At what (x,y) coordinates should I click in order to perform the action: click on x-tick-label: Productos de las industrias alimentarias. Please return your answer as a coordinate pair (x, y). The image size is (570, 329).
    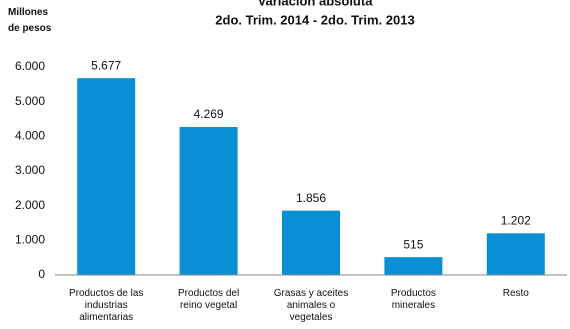
    Looking at the image, I should click on (106, 305).